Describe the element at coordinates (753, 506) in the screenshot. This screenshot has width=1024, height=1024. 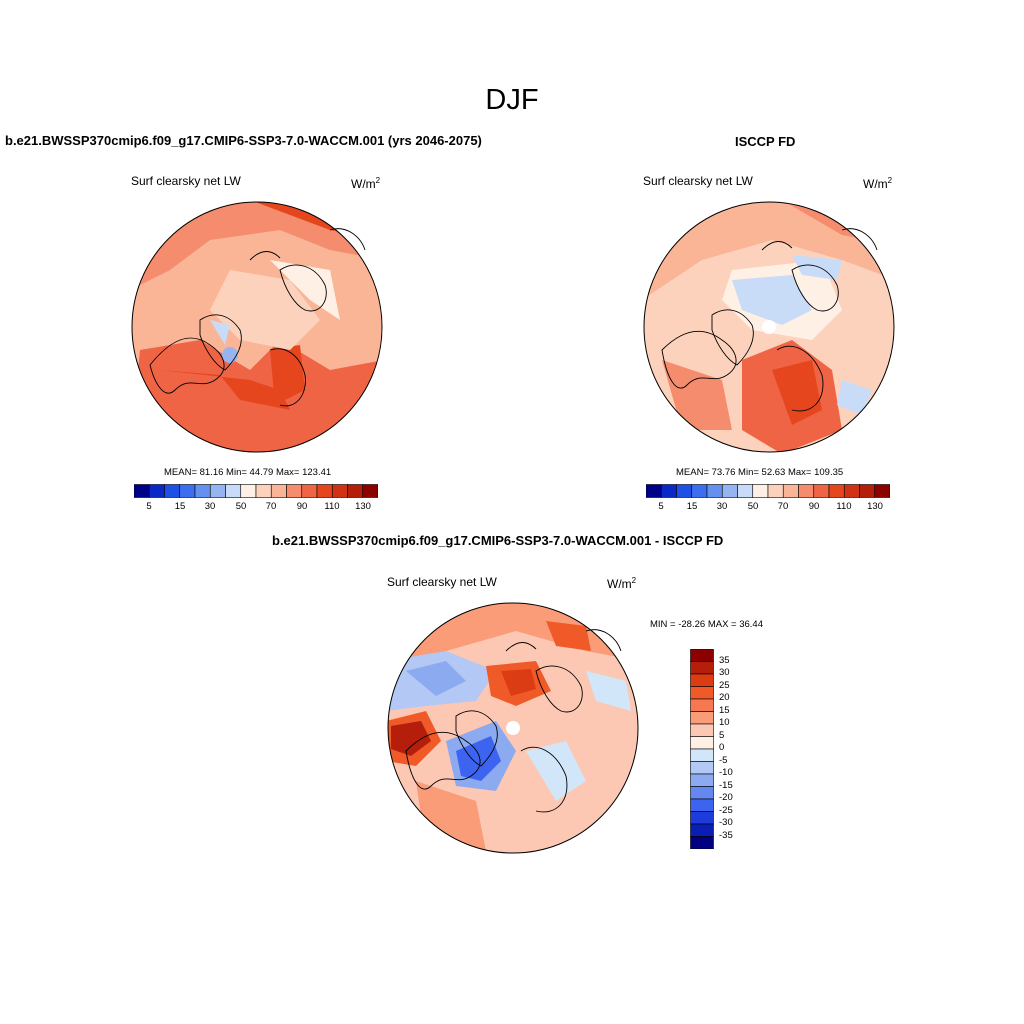
I see `obs-cb-tick: 50` at that location.